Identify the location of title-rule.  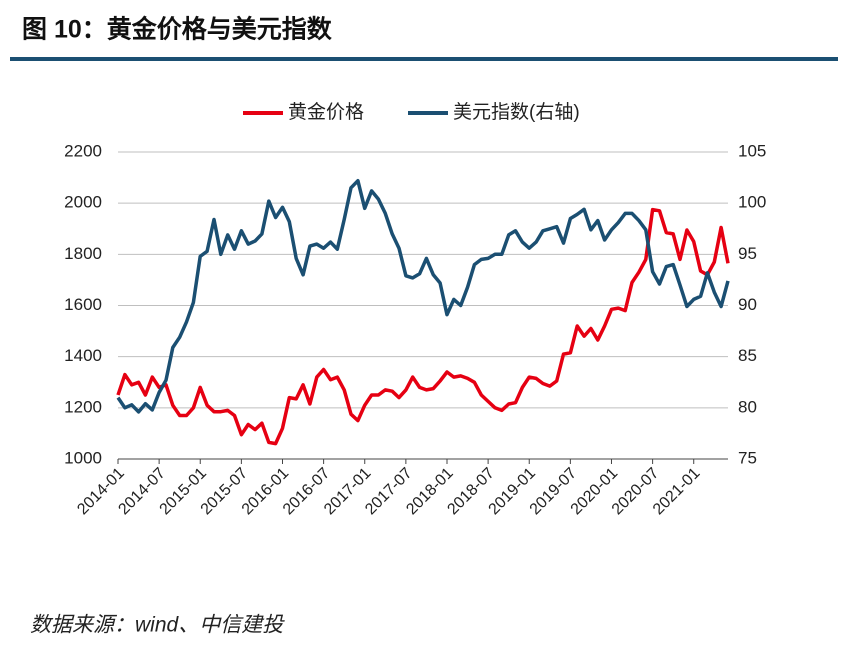
(424, 59).